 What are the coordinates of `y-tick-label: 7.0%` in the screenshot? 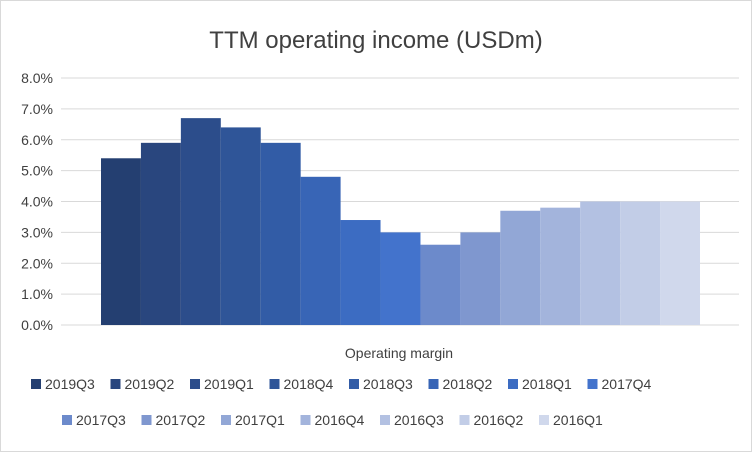 It's located at (37, 109).